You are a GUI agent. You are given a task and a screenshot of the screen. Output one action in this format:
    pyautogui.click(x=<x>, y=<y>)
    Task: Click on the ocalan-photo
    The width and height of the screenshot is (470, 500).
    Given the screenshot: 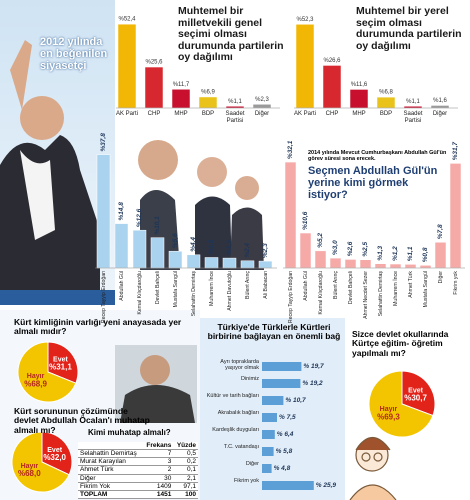 What is the action you would take?
    pyautogui.click(x=156, y=384)
    